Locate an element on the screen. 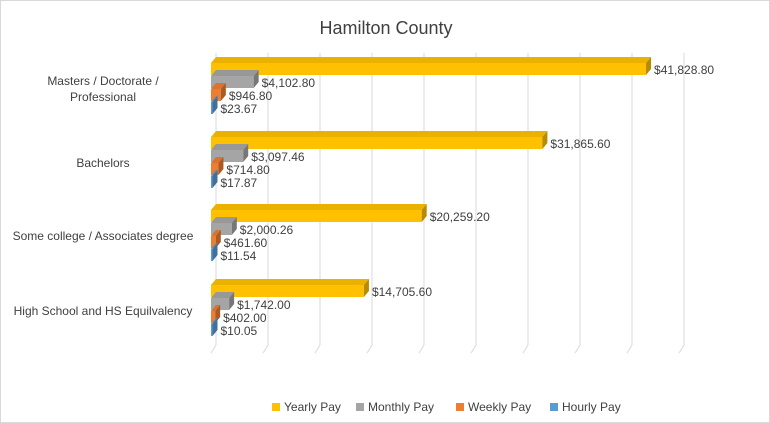 The height and width of the screenshot is (423, 770). legend-item-hourly-pay: Hourly Pay is located at coordinates (585, 407).